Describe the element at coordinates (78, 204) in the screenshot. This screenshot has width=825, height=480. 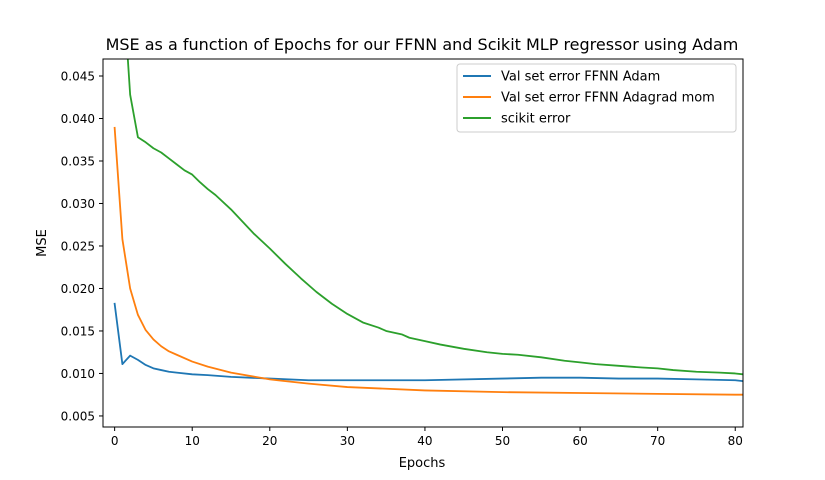
I see `y-tick-label: 0.030` at that location.